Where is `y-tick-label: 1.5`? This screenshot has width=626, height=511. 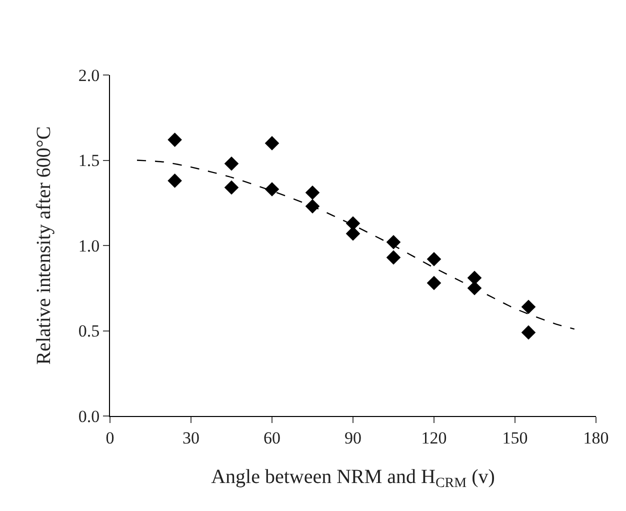
y-tick-label: 1.5 is located at coordinates (89, 160).